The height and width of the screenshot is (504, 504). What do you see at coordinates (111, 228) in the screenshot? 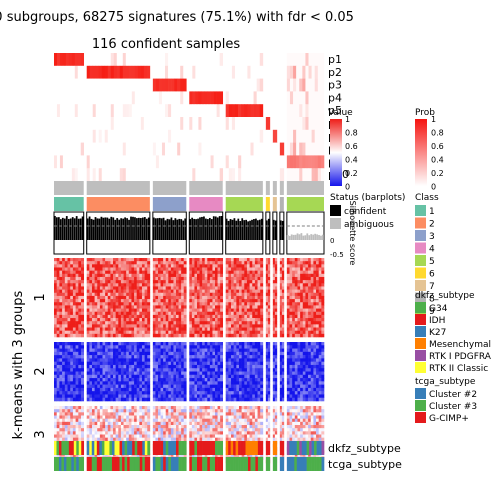
I see `silhouette-bar` at bounding box center [111, 228].